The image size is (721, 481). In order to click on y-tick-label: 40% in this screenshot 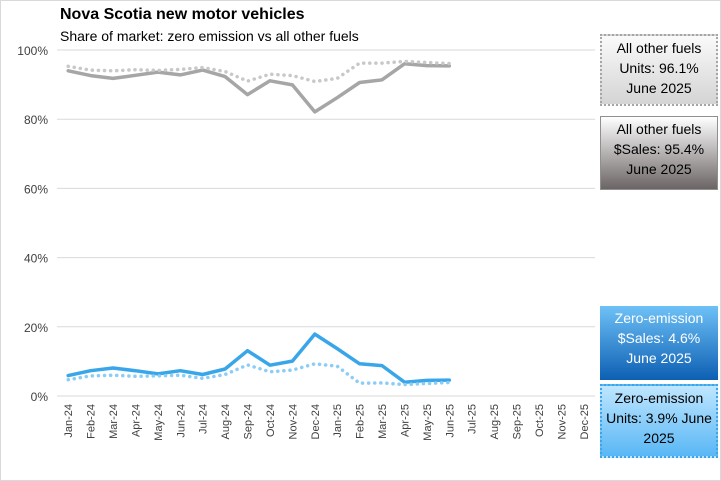, I will do `click(36, 259)`.